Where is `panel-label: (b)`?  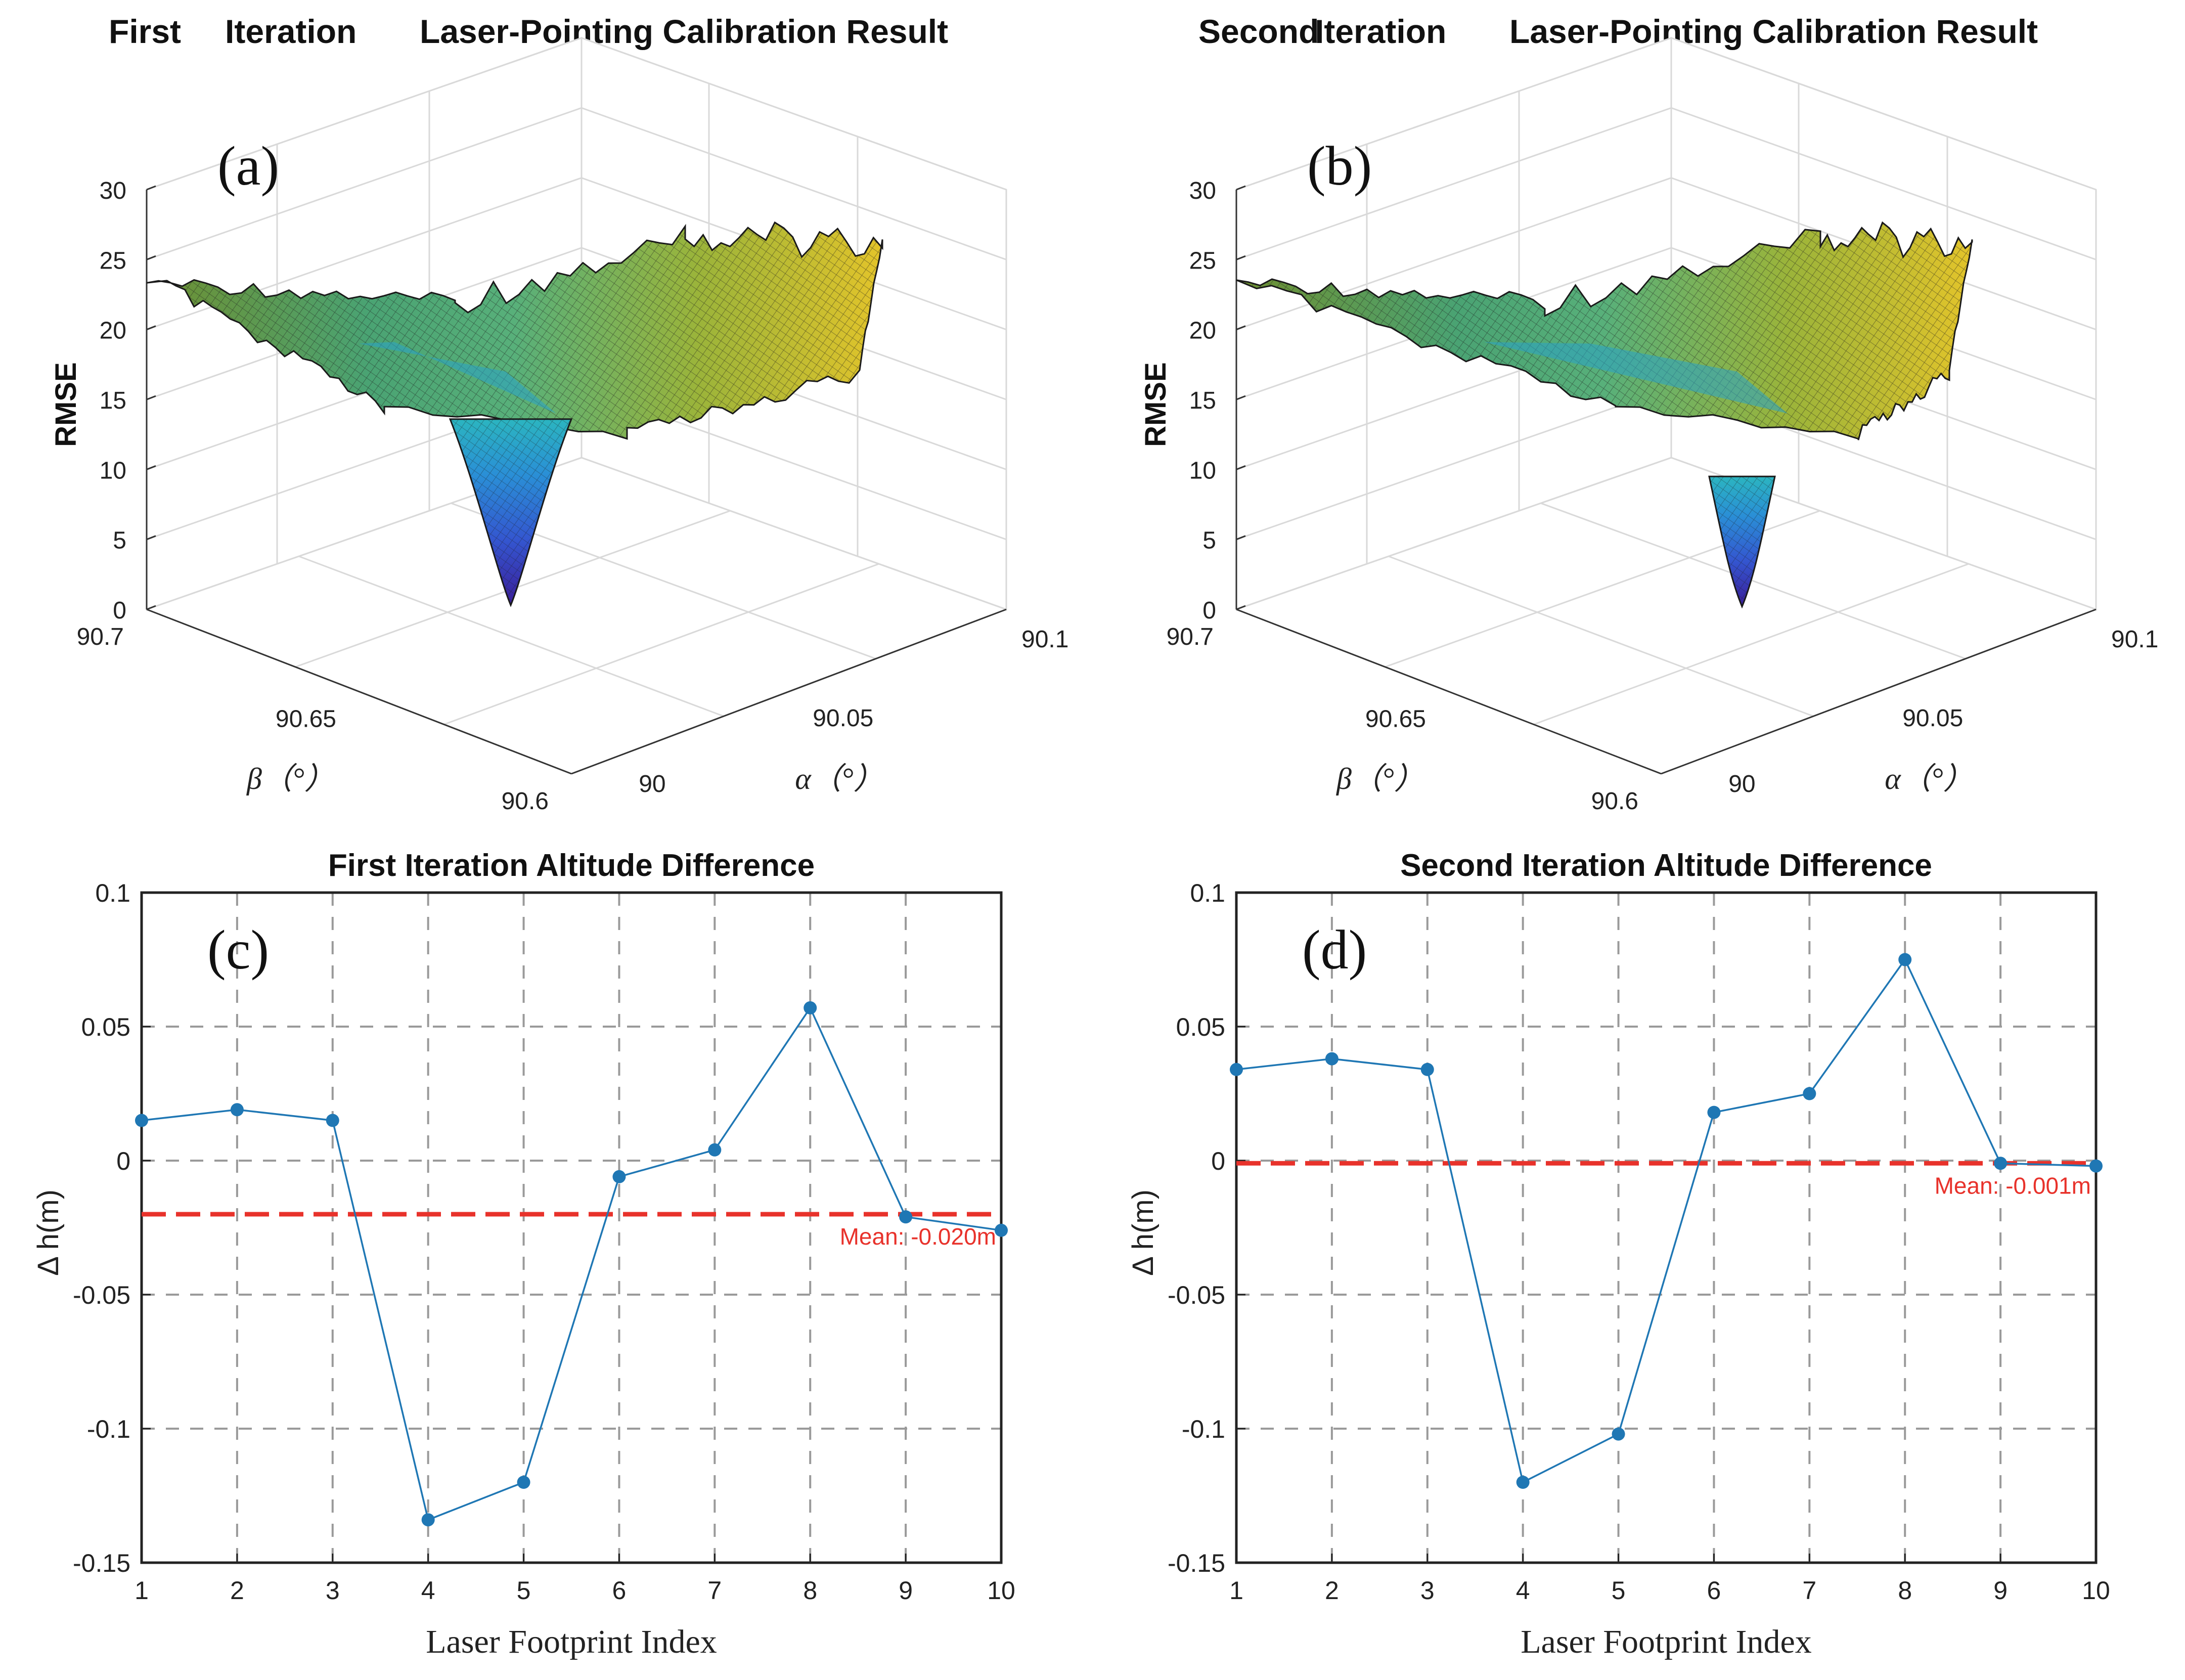 panel-label: (b) is located at coordinates (1339, 166).